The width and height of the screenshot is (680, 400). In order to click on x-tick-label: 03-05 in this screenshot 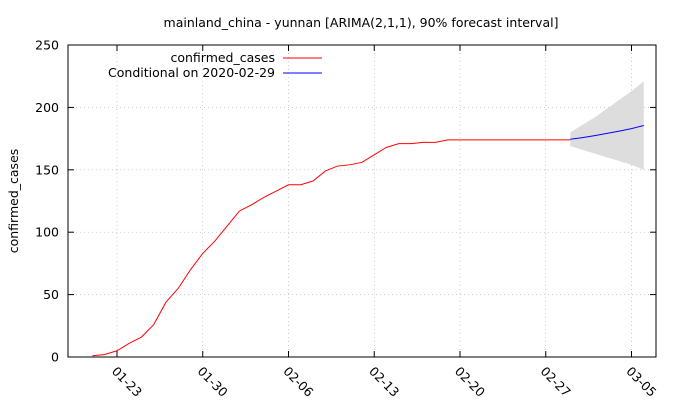, I will do `click(641, 382)`.